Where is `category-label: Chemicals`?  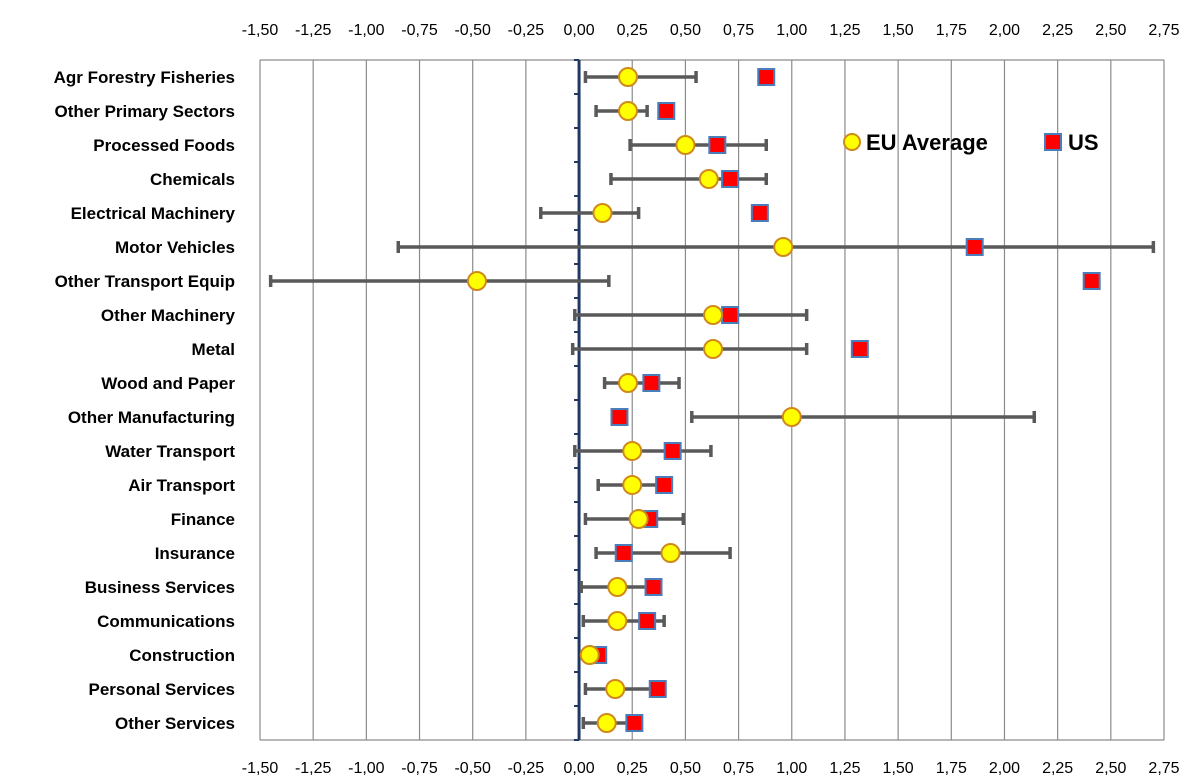 category-label: Chemicals is located at coordinates (192, 179).